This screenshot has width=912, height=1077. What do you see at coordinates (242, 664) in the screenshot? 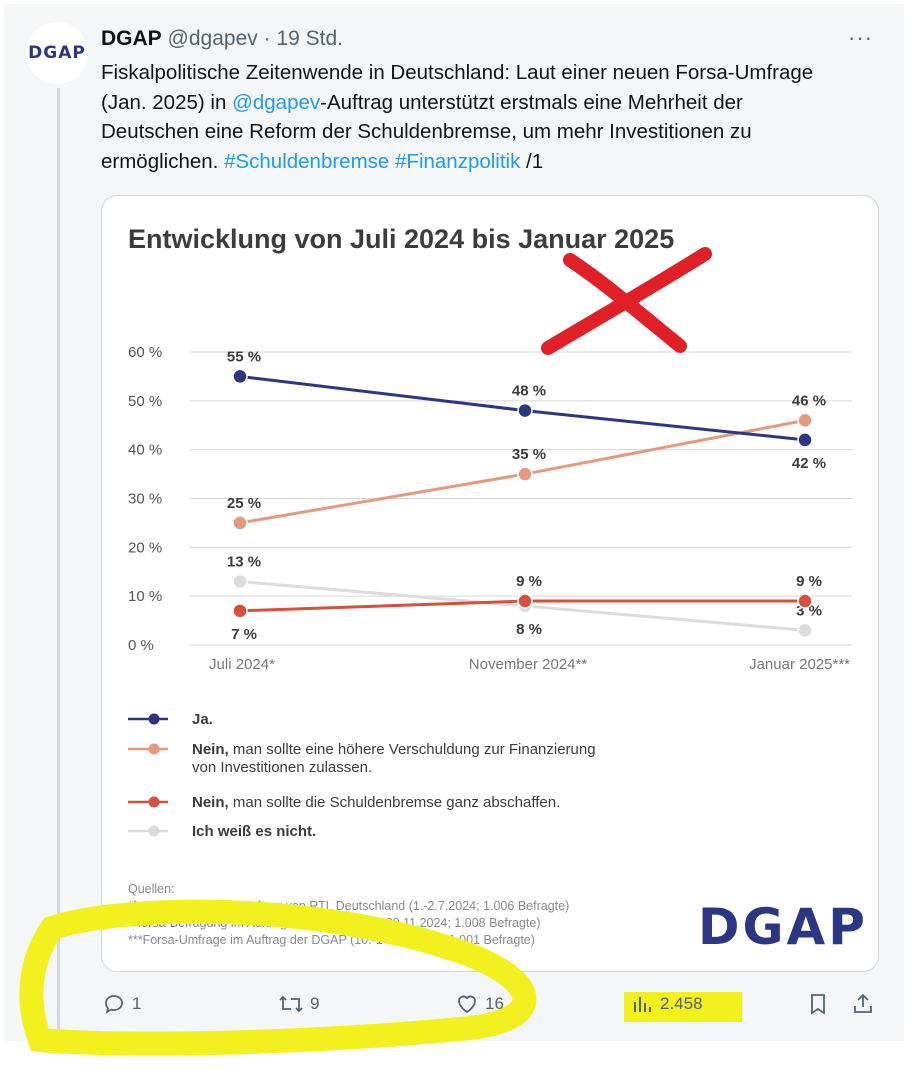
I see `x-tick-label: Juli 2024*` at bounding box center [242, 664].